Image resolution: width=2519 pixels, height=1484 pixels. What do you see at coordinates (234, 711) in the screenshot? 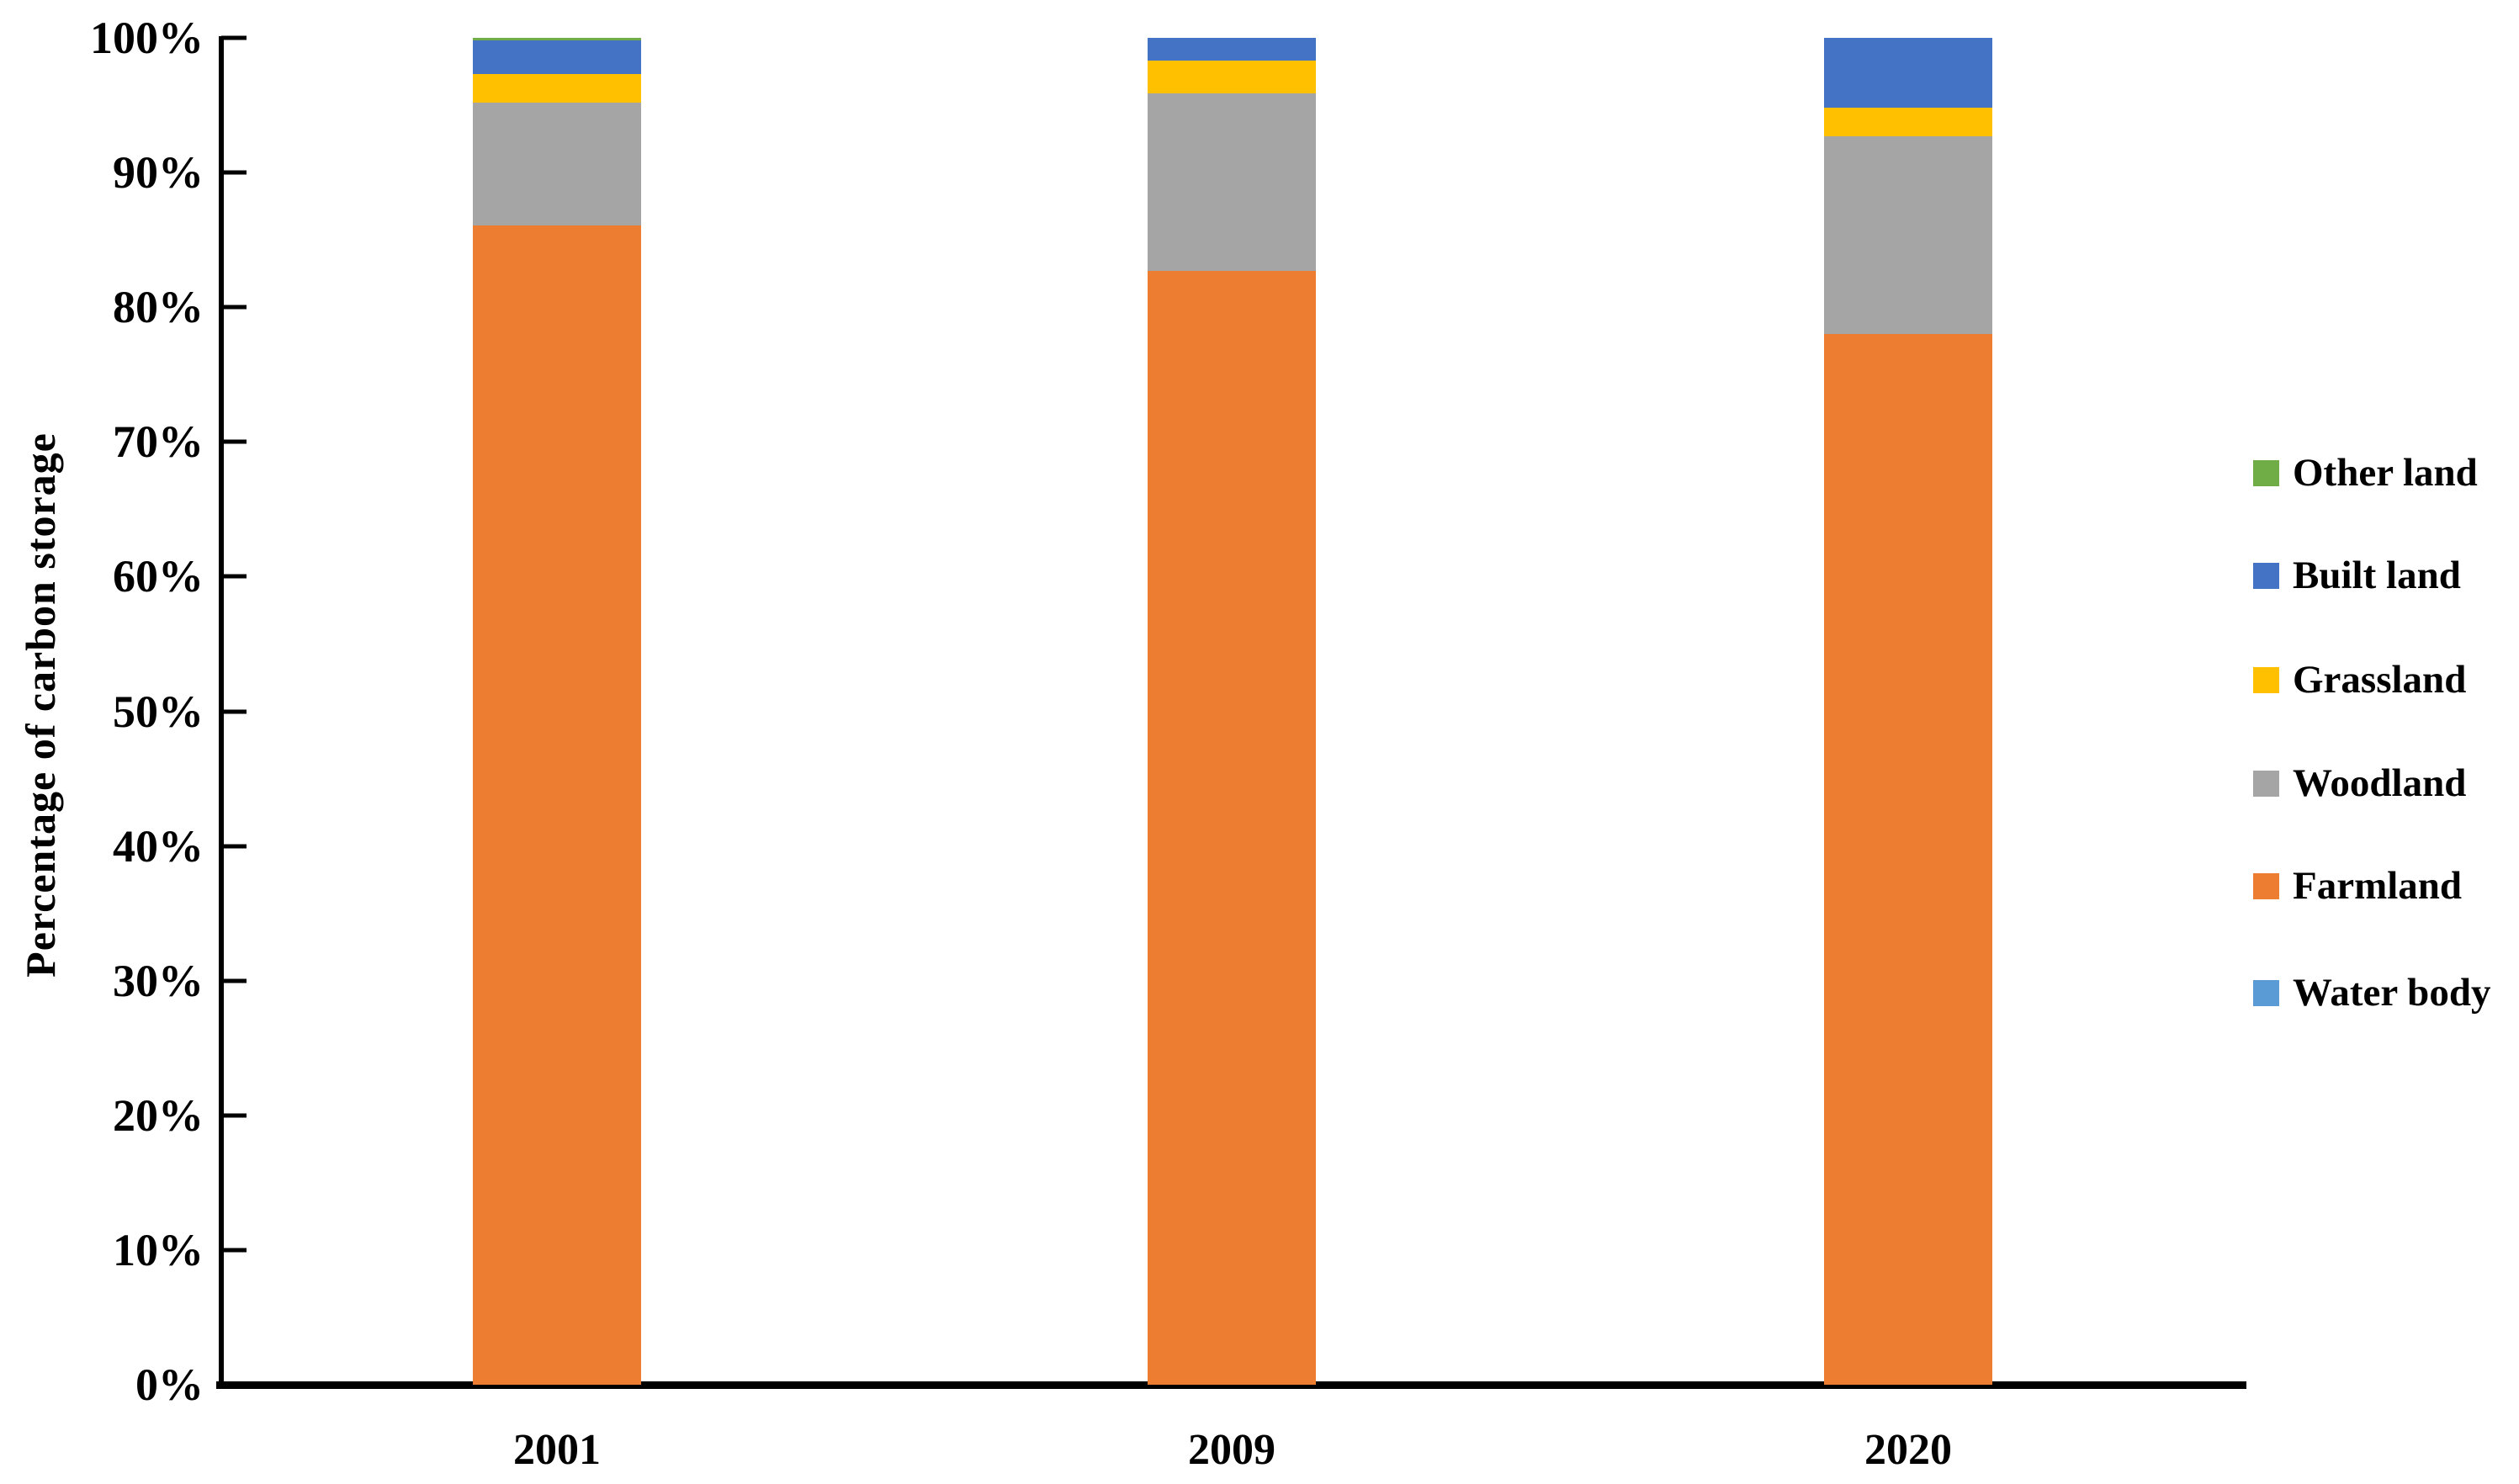
I see `y-tick-mark-50%` at bounding box center [234, 711].